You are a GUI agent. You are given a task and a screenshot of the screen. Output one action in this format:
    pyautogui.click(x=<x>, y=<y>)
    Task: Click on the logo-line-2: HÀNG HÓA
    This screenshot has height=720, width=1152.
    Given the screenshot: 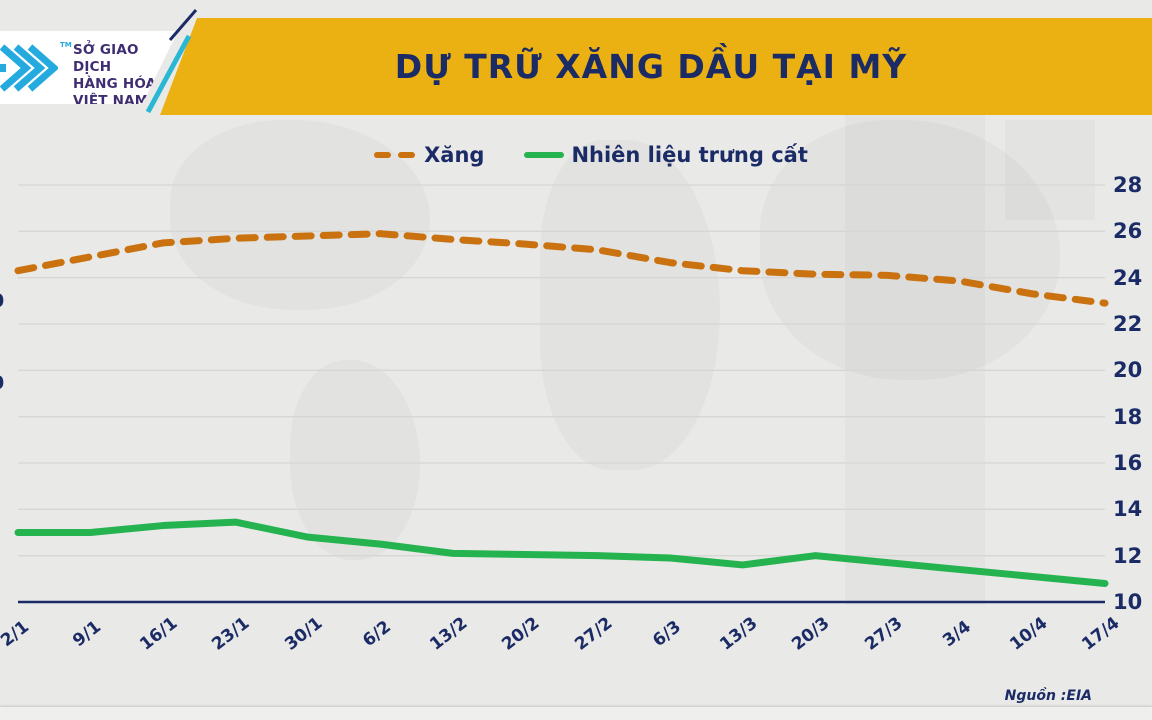 What is the action you would take?
    pyautogui.click(x=115, y=84)
    